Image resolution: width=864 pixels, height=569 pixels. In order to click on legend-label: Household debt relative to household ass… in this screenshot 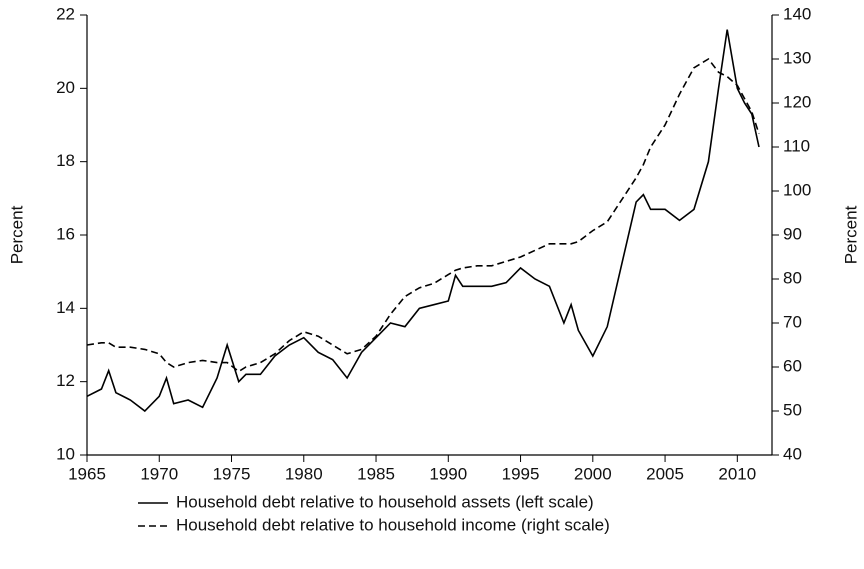, I will do `click(385, 501)`.